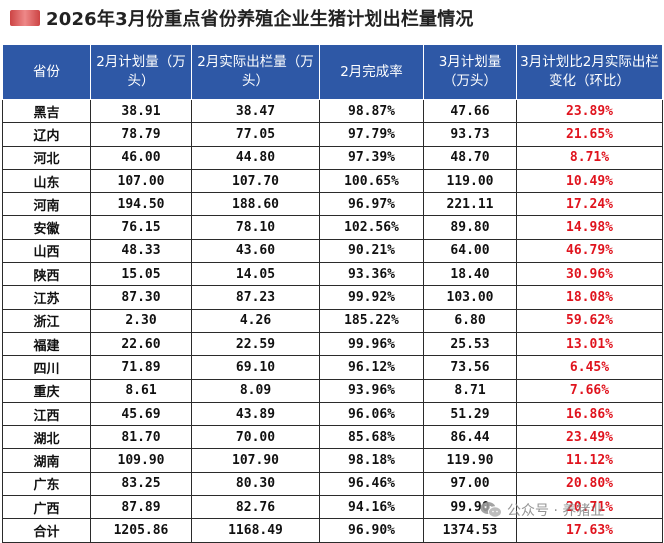 This screenshot has width=664, height=543. I want to click on table-row: 山东 107.00 107.70 100.65% 119.00 10.49%, so click(332, 181).